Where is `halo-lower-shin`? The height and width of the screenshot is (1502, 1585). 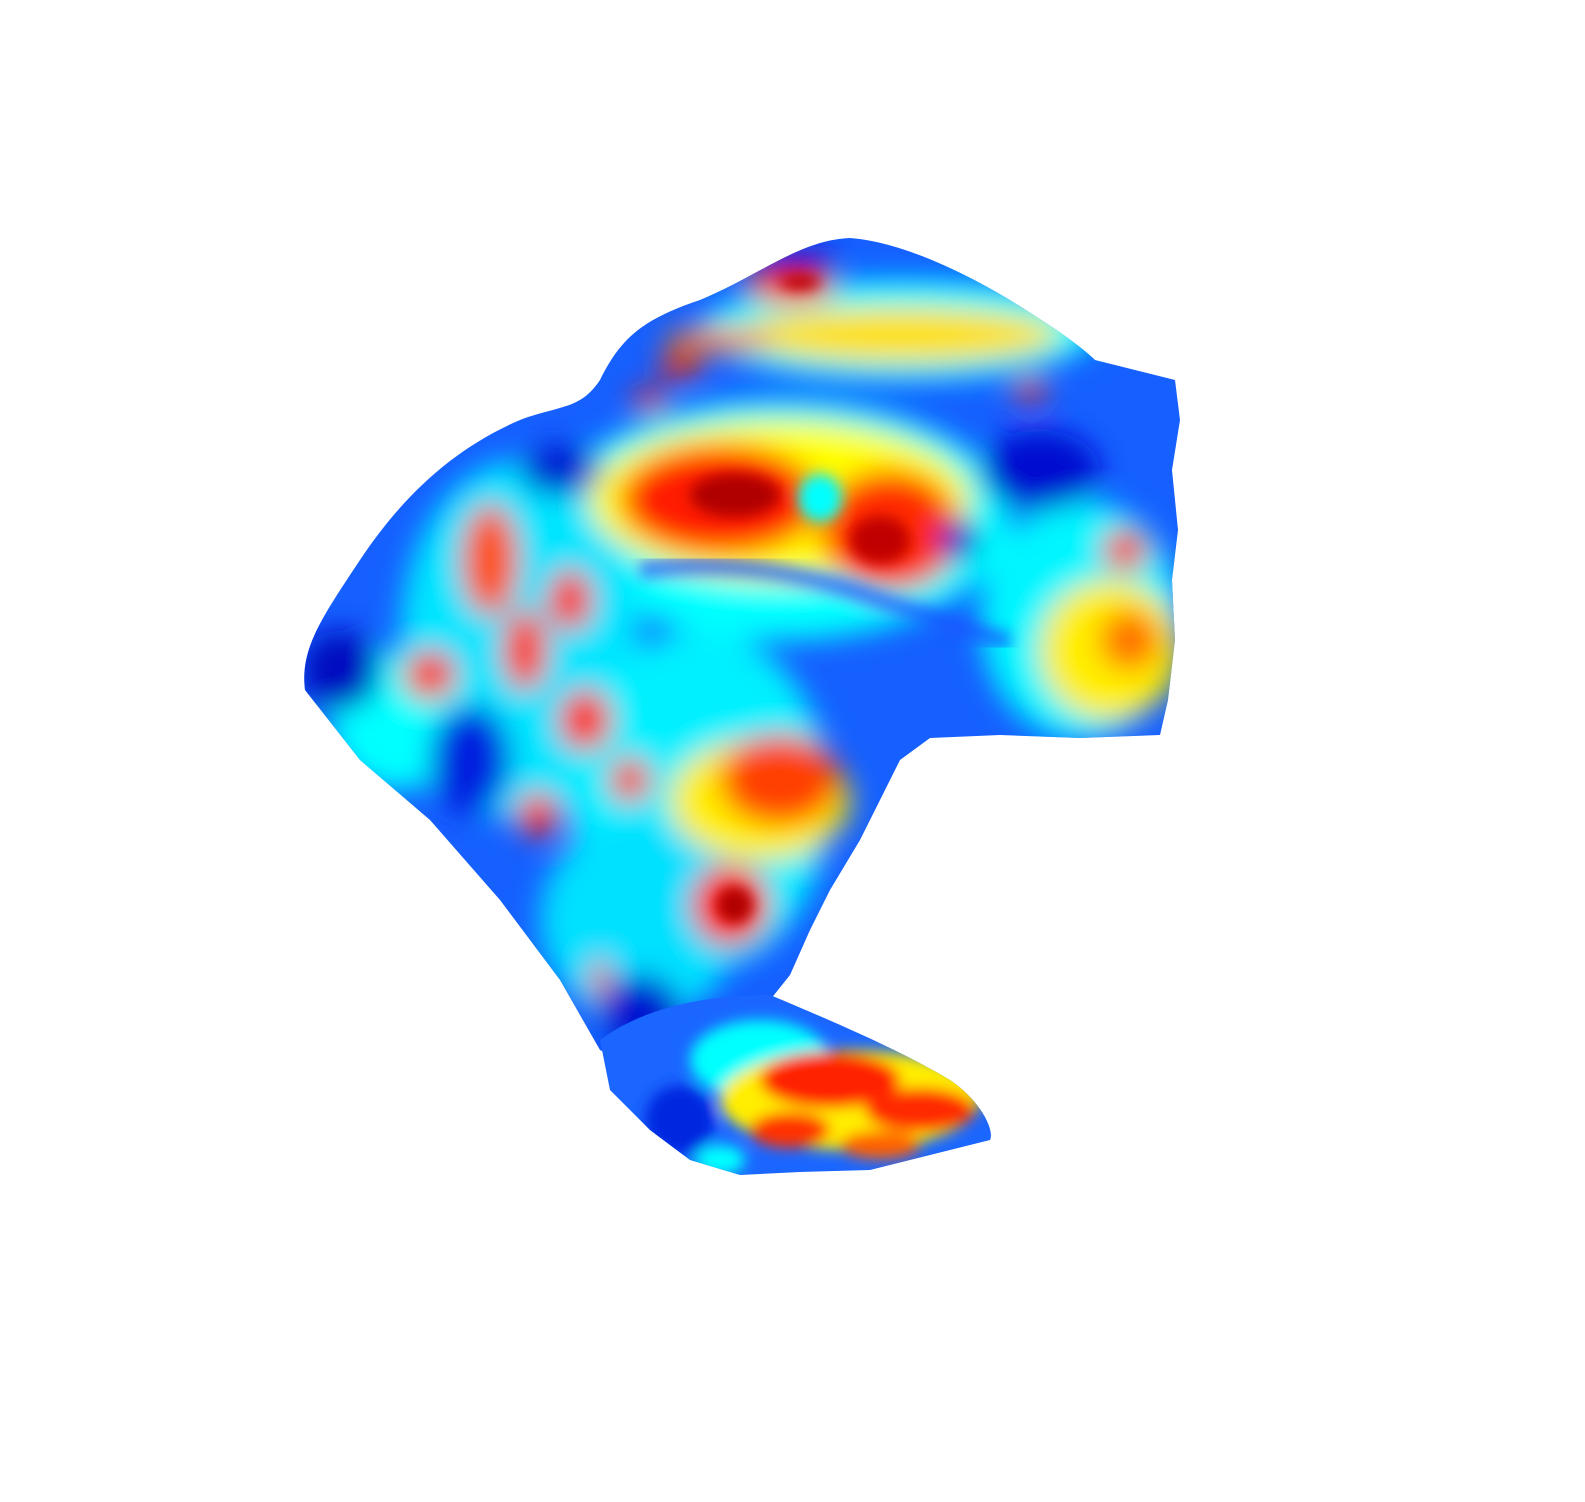 halo-lower-shin is located at coordinates (640, 920).